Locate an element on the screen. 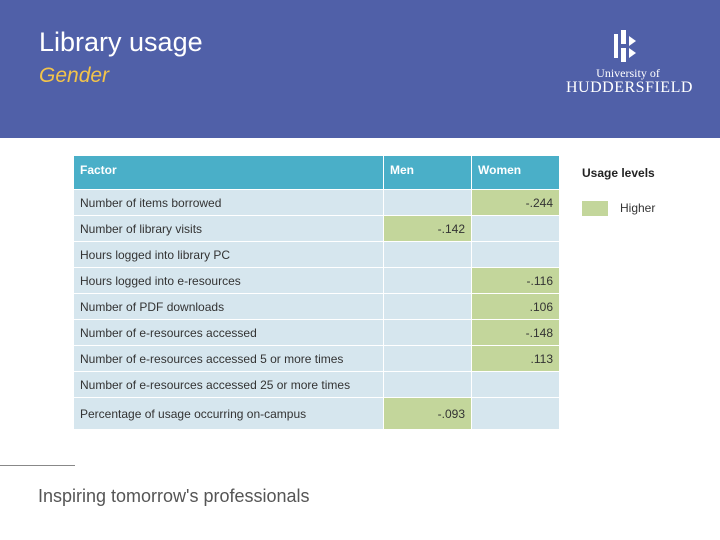  men-cell: -.093 is located at coordinates (427, 413).